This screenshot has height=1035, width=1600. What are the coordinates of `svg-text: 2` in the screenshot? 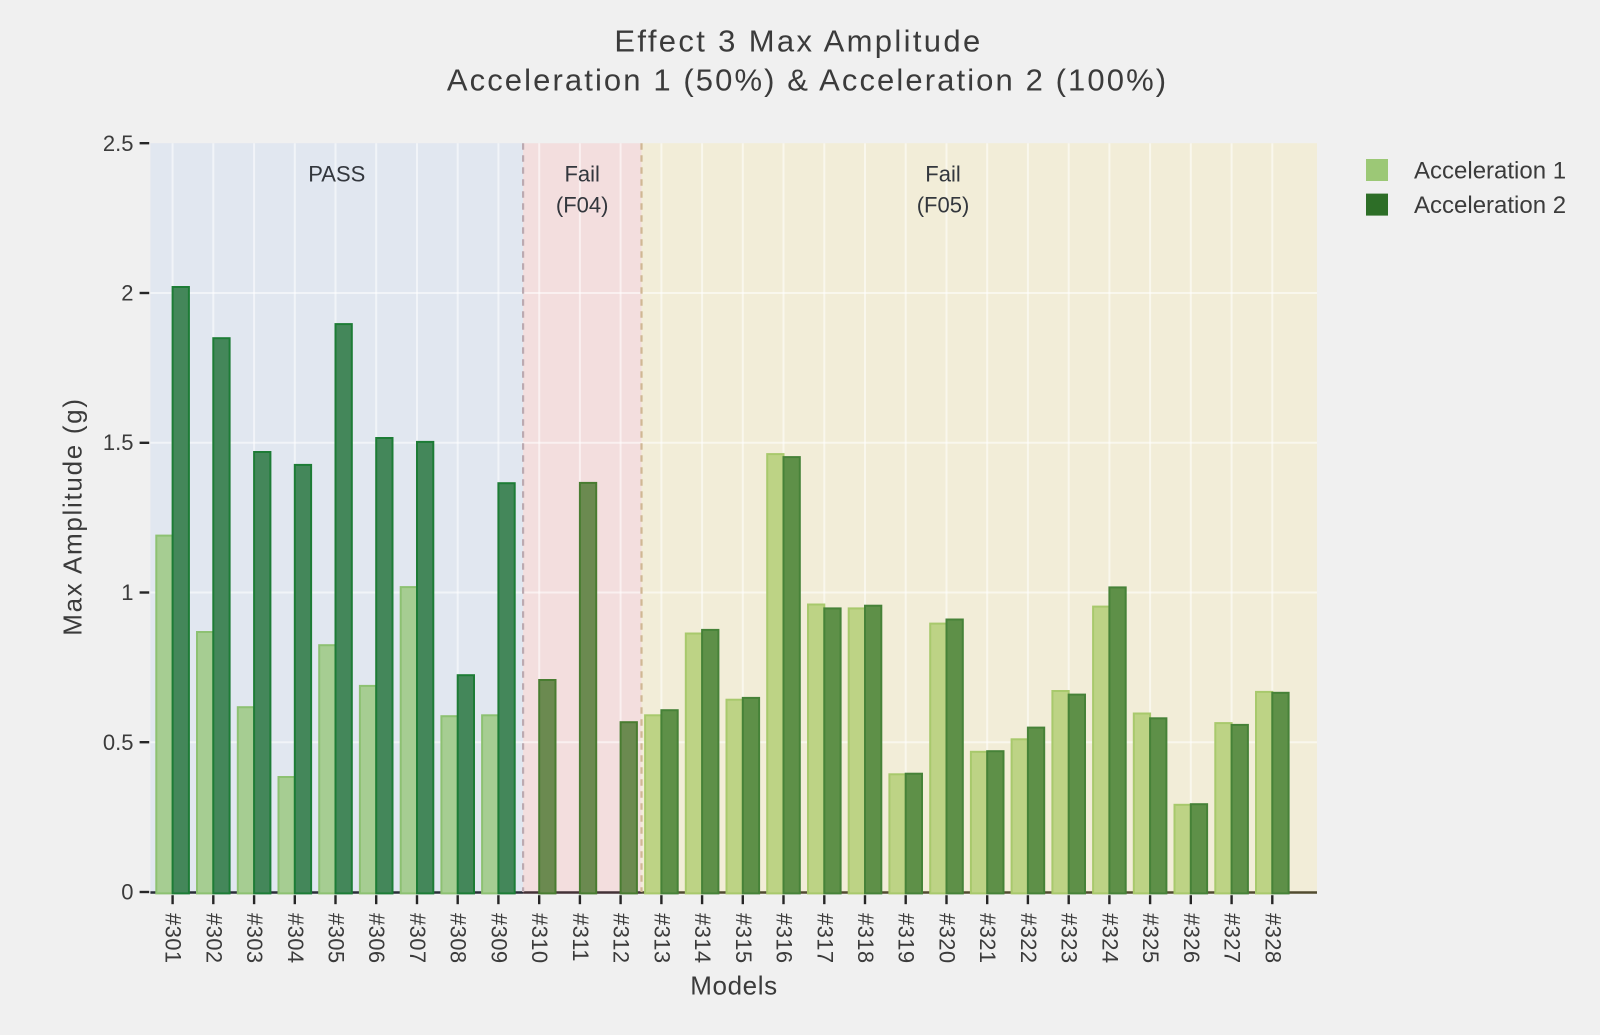 It's located at (127, 293).